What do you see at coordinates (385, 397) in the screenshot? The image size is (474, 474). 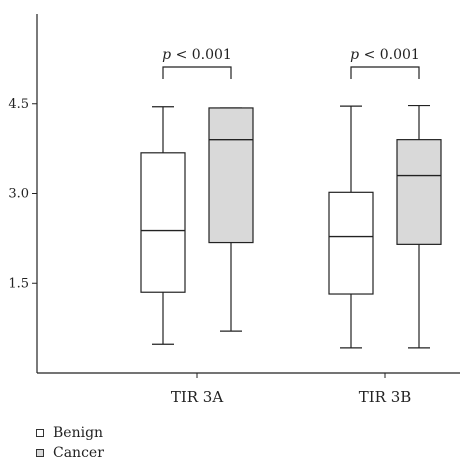 I see `x-tick-label: TIR 3B` at bounding box center [385, 397].